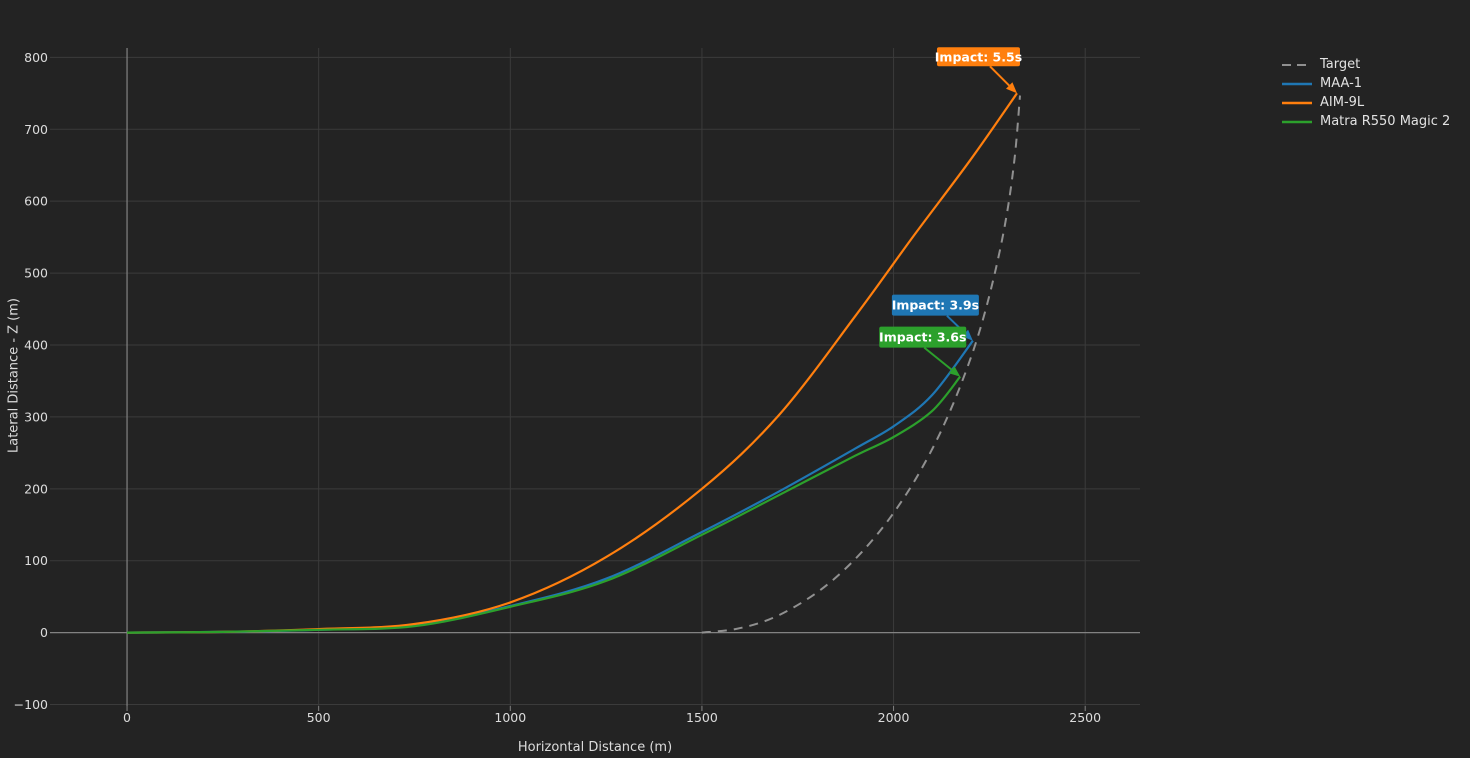 The width and height of the screenshot is (1470, 758). I want to click on annotation-label: Impact: 3.9s, so click(935, 305).